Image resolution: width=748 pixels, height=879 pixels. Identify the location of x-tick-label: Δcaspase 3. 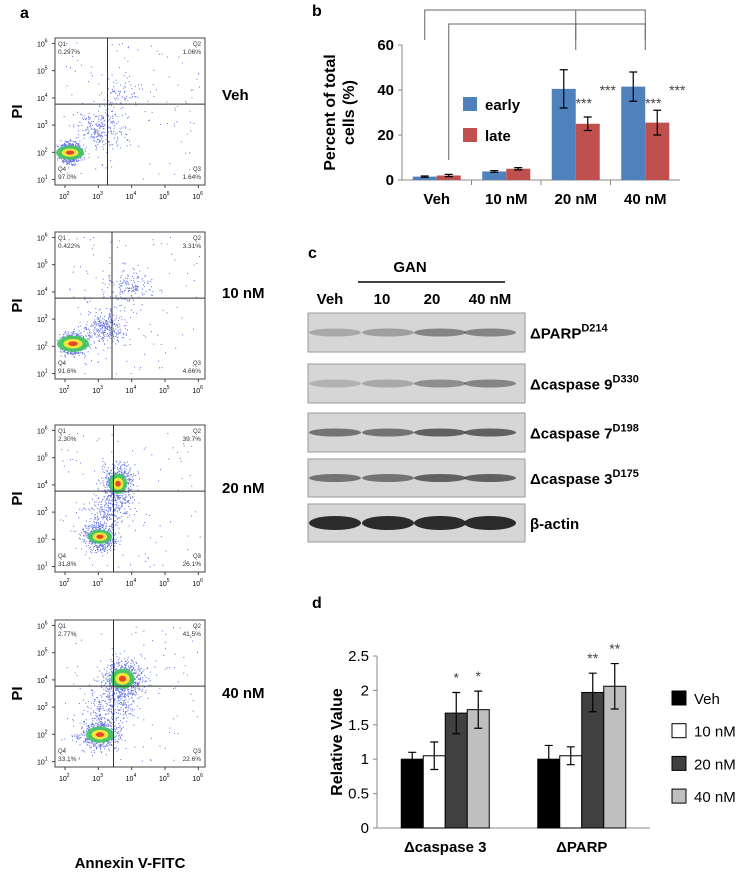
(445, 847).